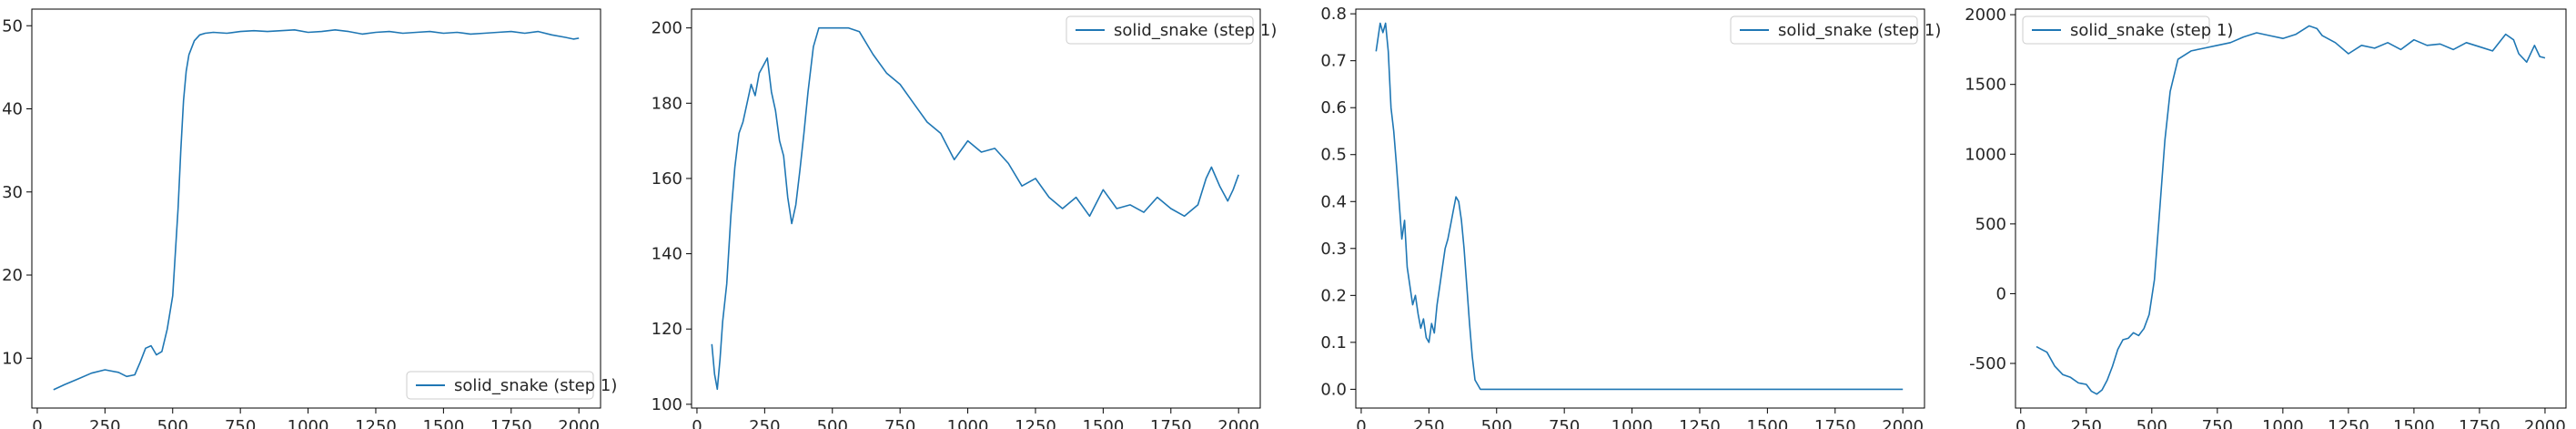 The height and width of the screenshot is (429, 2576). Describe the element at coordinates (667, 404) in the screenshot. I see `y-tick-label: 100` at that location.